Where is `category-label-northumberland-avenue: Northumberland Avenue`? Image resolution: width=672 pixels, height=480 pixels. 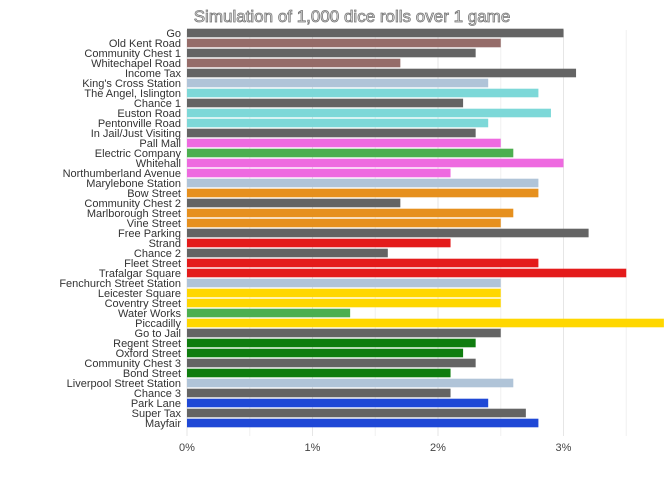 category-label-northumberland-avenue: Northumberland Avenue is located at coordinates (122, 174).